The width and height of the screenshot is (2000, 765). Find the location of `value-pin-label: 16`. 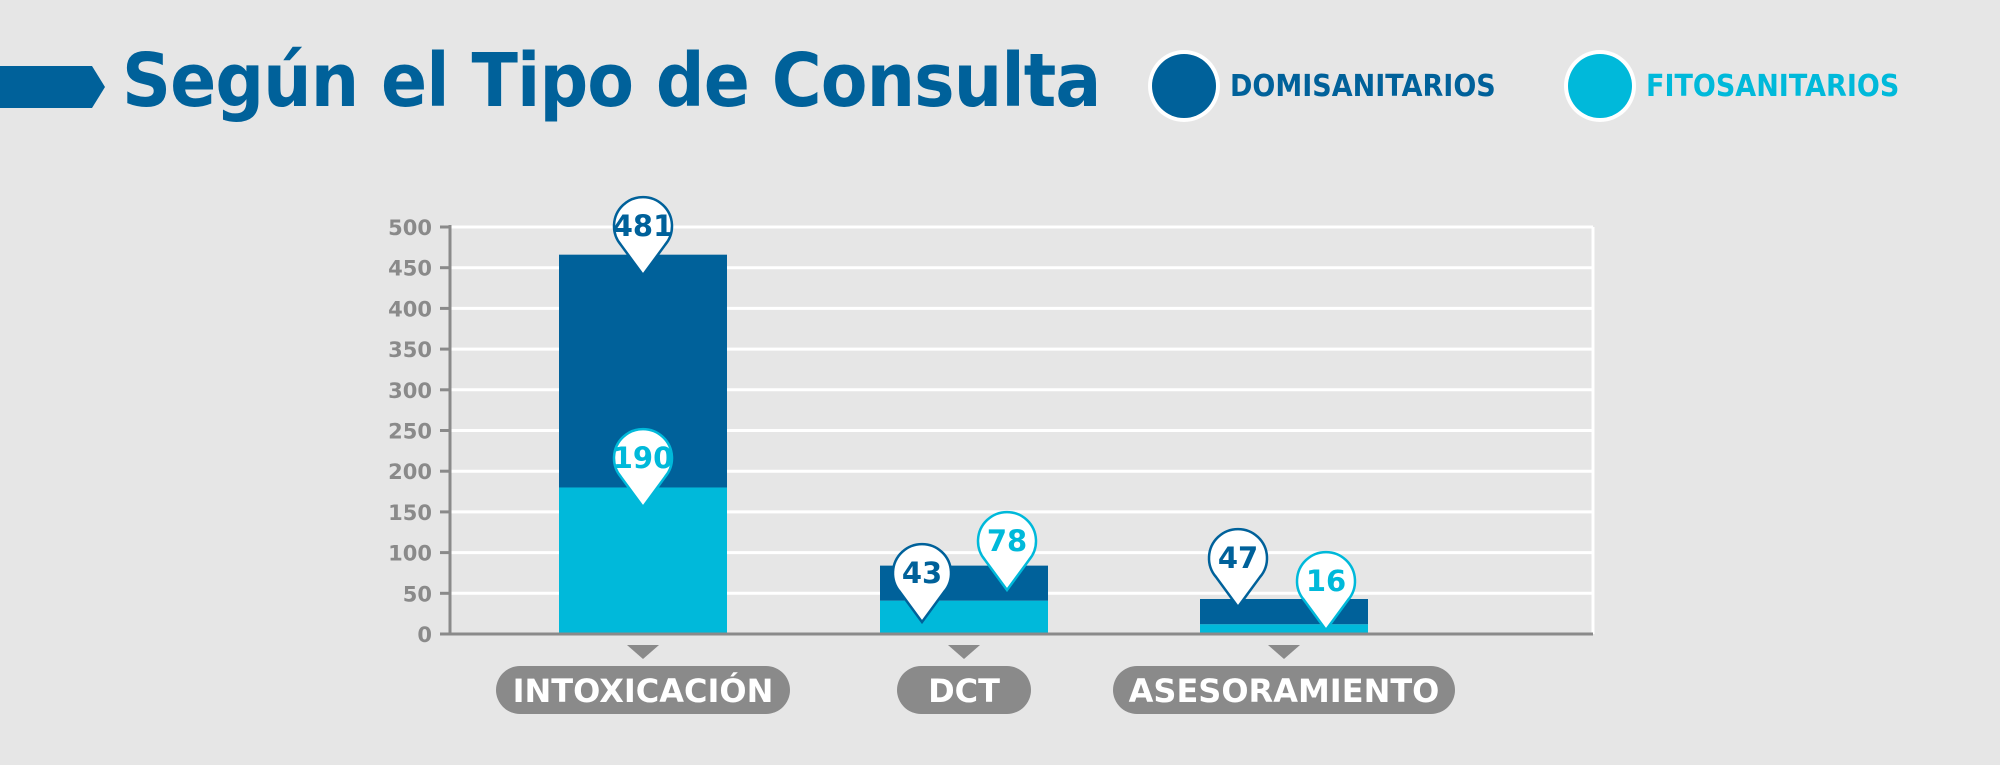

value-pin-label: 16 is located at coordinates (1326, 581).